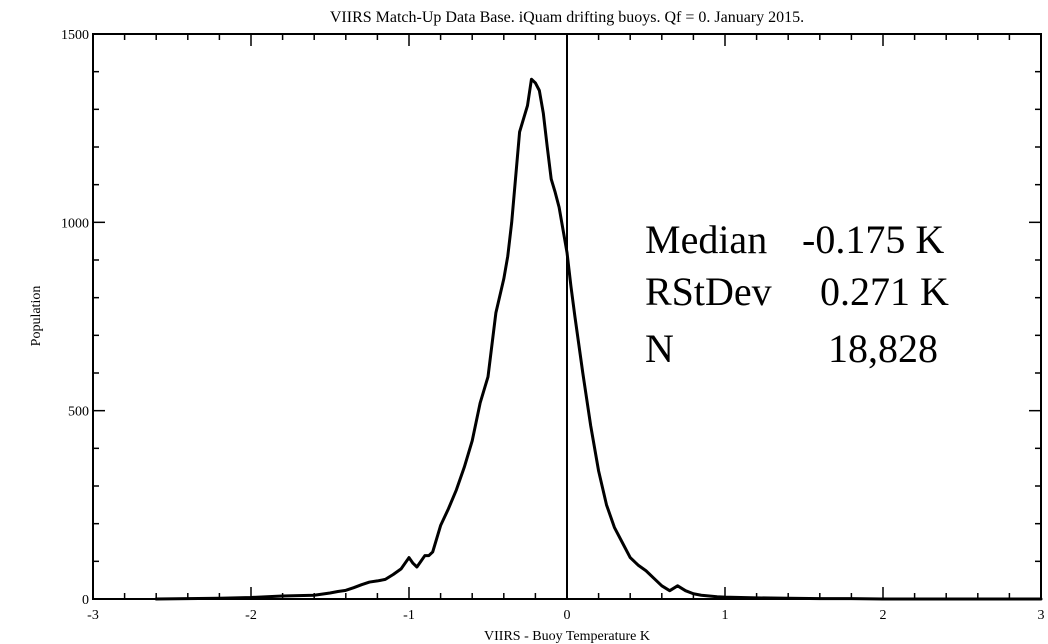  What do you see at coordinates (706, 239) in the screenshot?
I see `median-label: Median` at bounding box center [706, 239].